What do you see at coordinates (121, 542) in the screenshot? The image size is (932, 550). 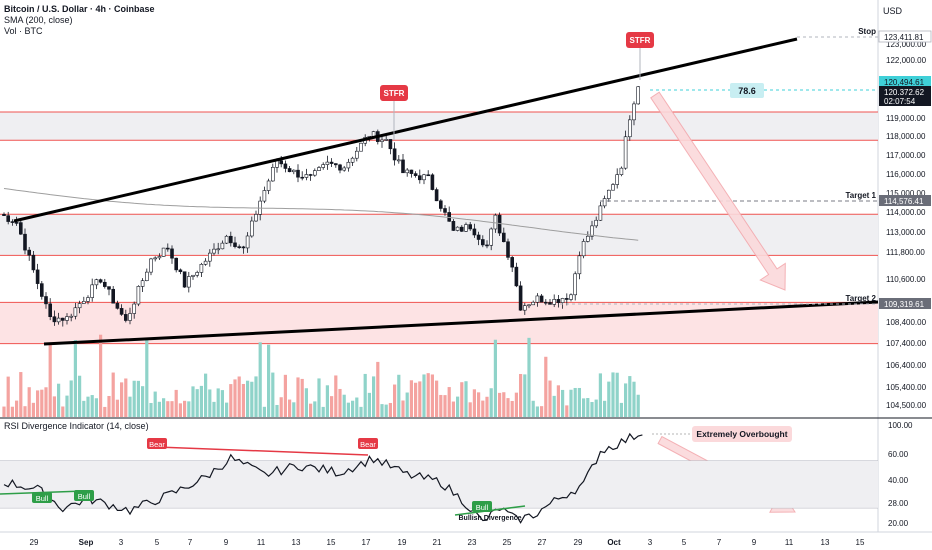 I see `time-axis-tick: 3` at bounding box center [121, 542].